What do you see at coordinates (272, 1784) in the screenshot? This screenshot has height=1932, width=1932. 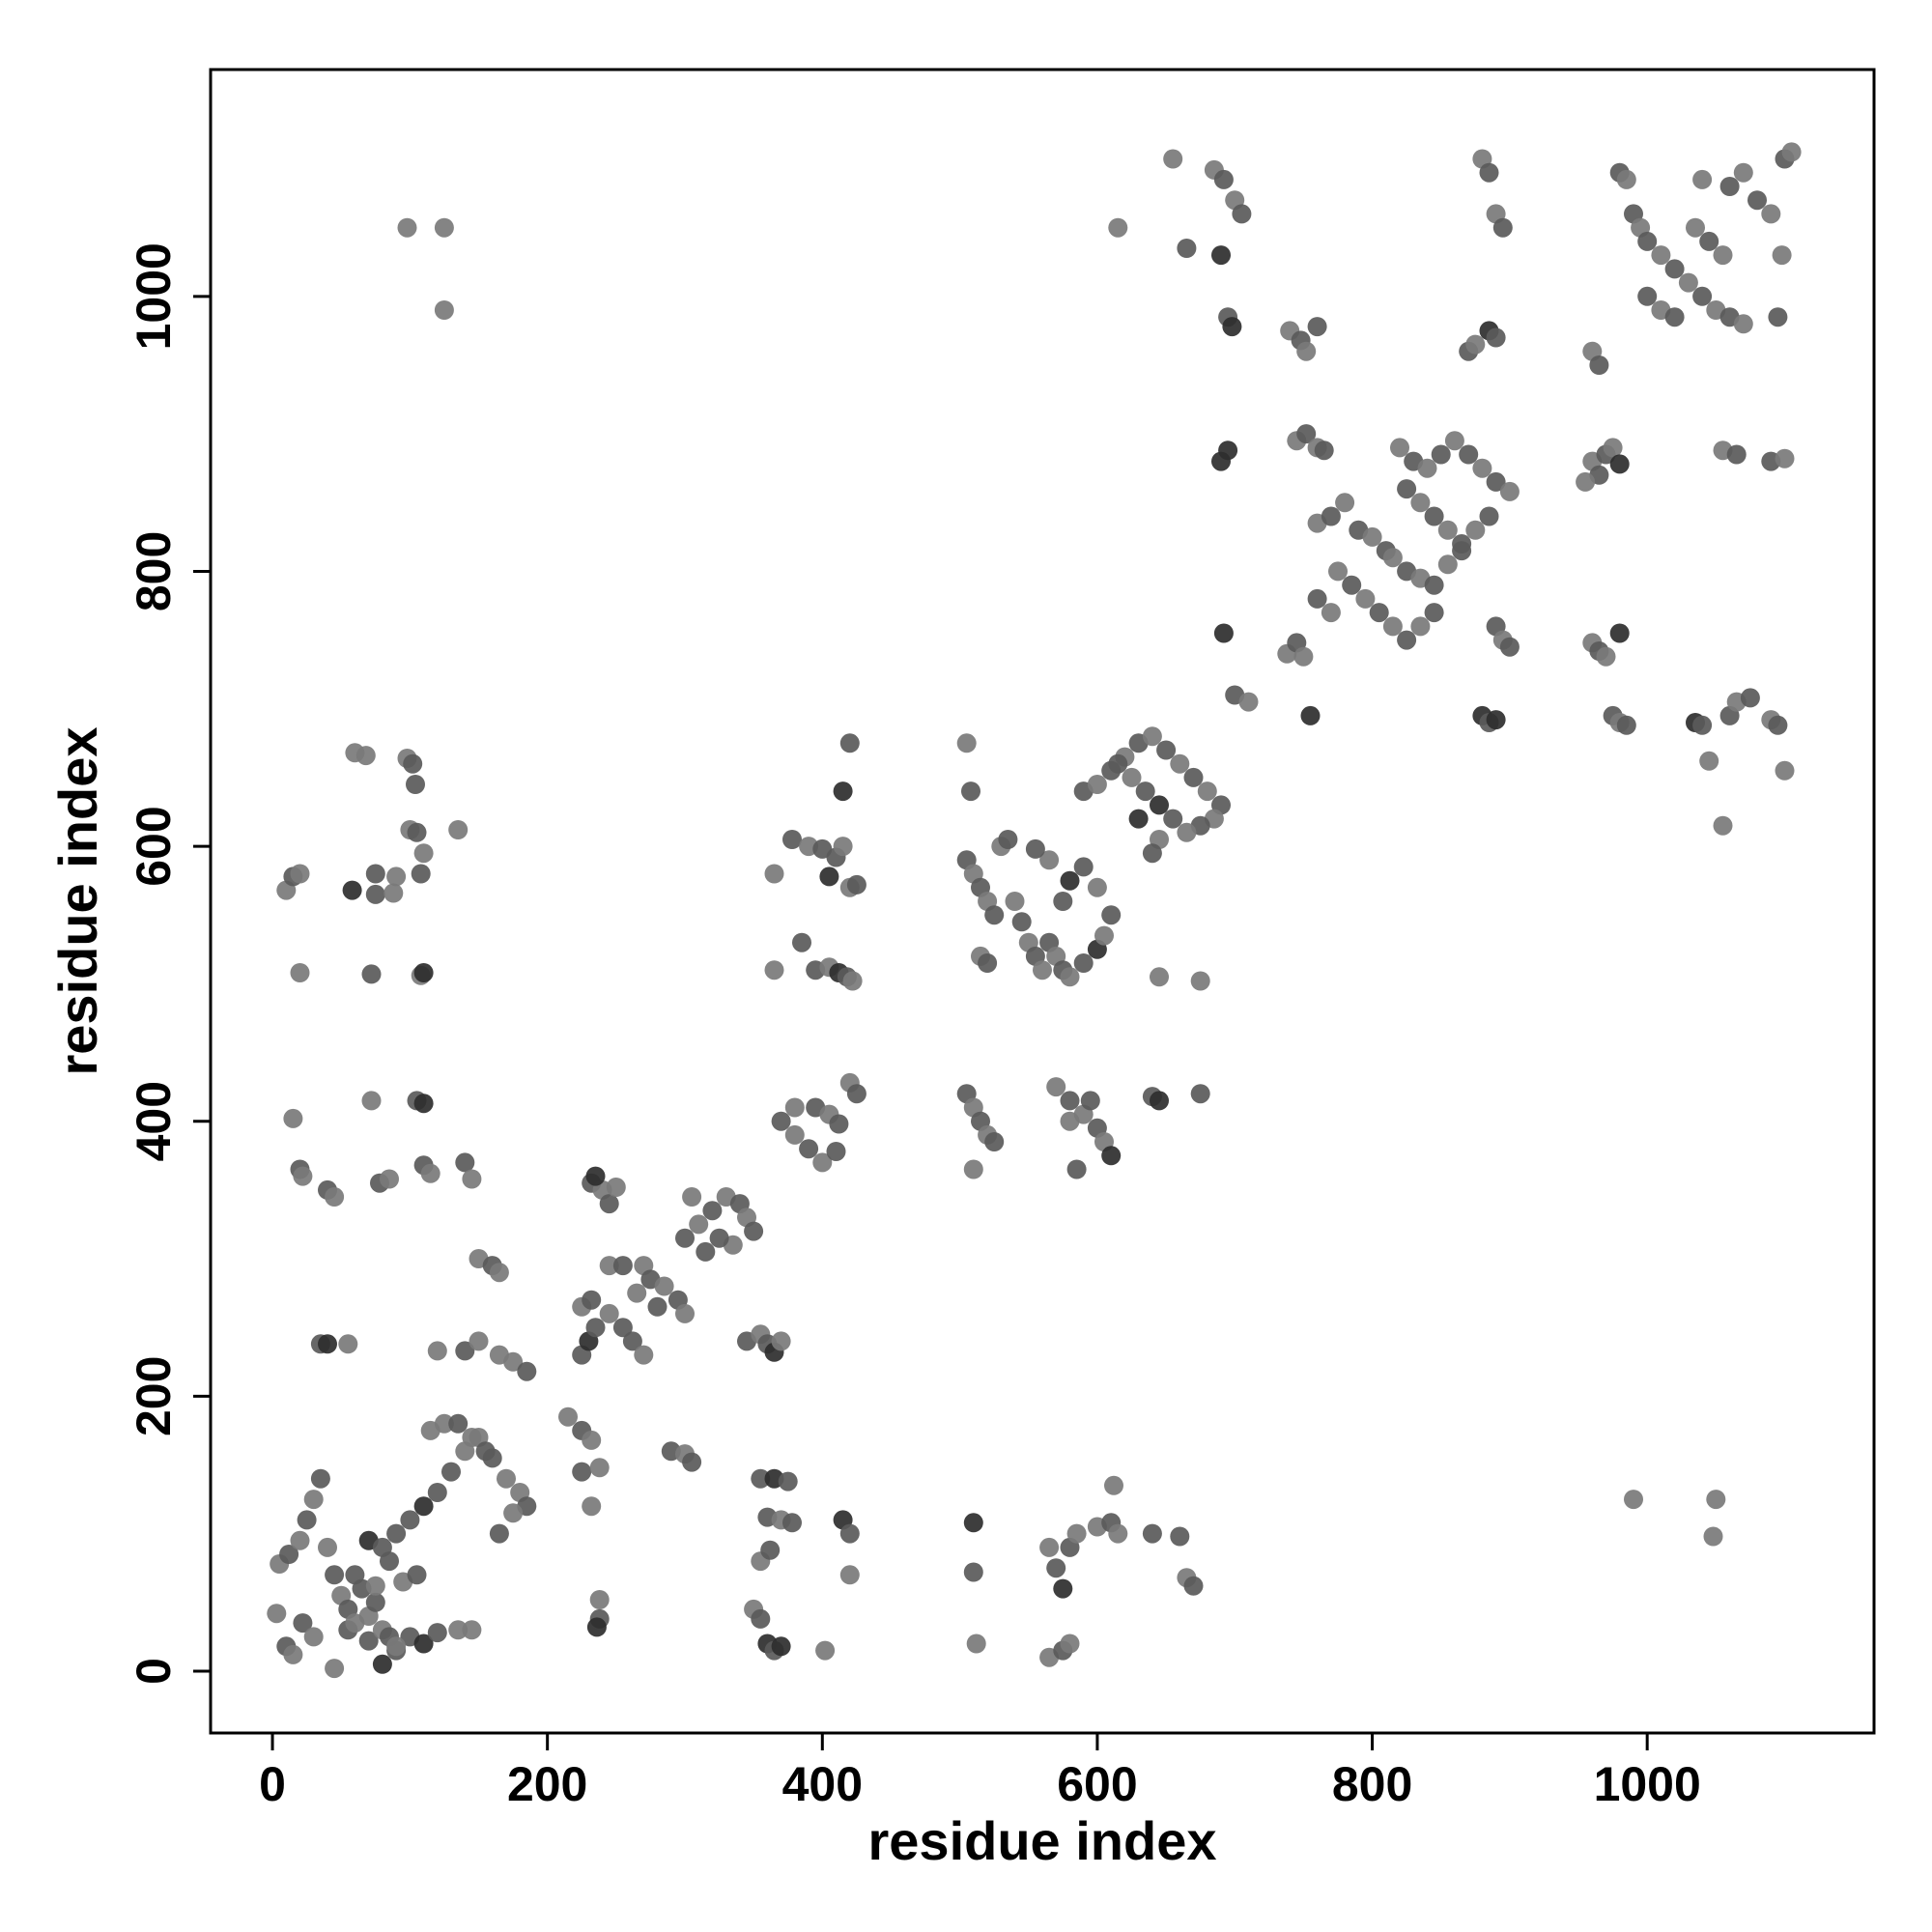 I see `x-tick-label: 0` at bounding box center [272, 1784].